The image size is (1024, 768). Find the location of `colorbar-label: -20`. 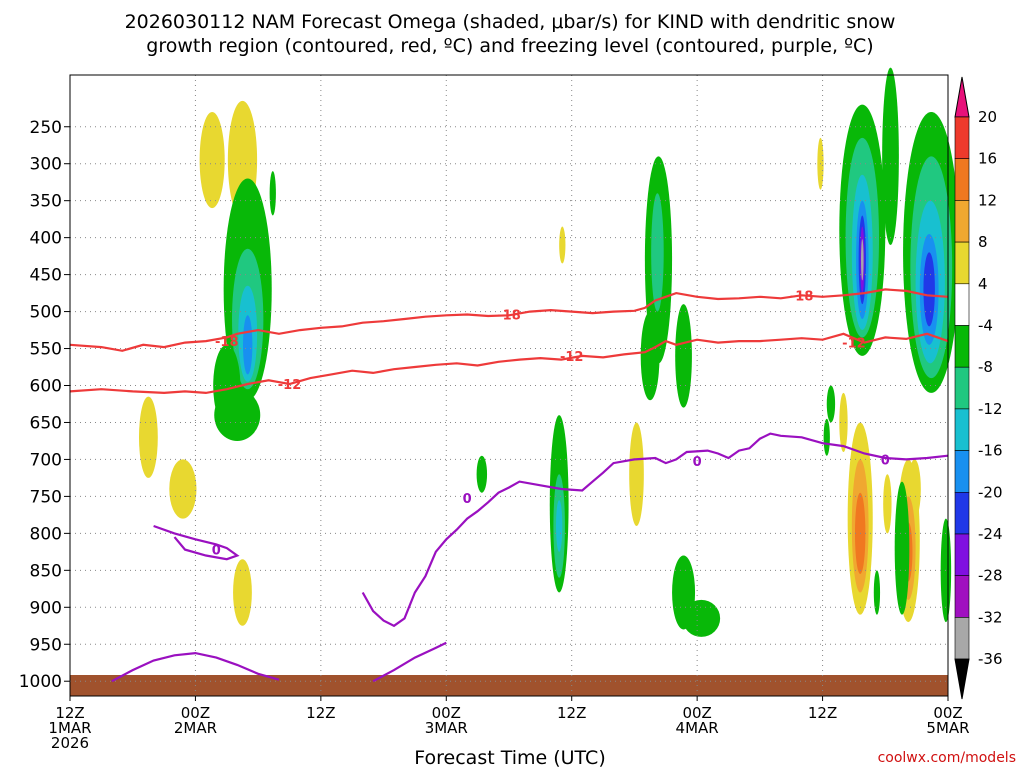

colorbar-label: -20 is located at coordinates (990, 492).